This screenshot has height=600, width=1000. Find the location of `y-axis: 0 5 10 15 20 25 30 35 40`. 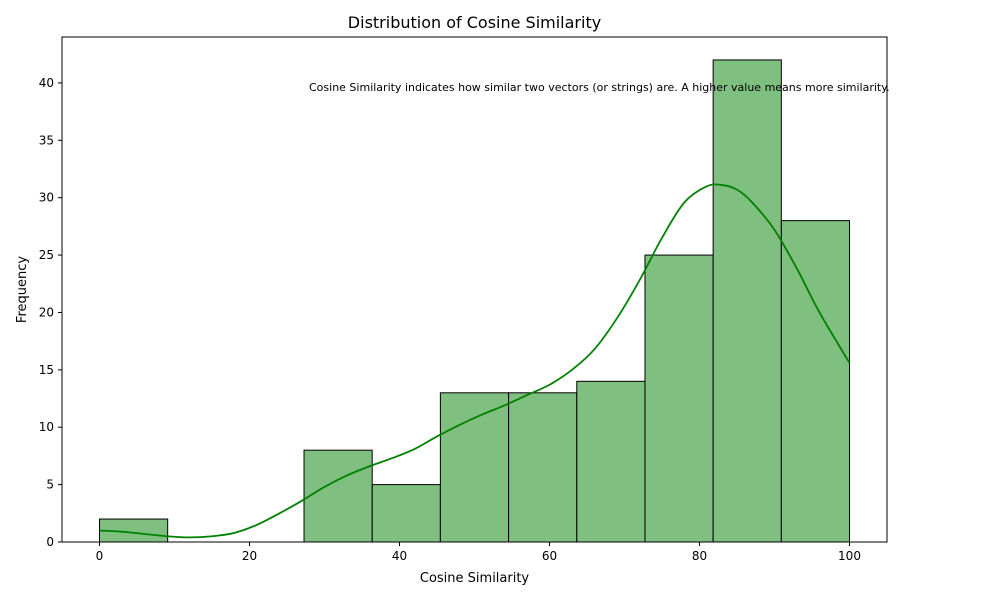

y-axis: 0 5 10 15 20 25 30 35 40 is located at coordinates (50, 312).